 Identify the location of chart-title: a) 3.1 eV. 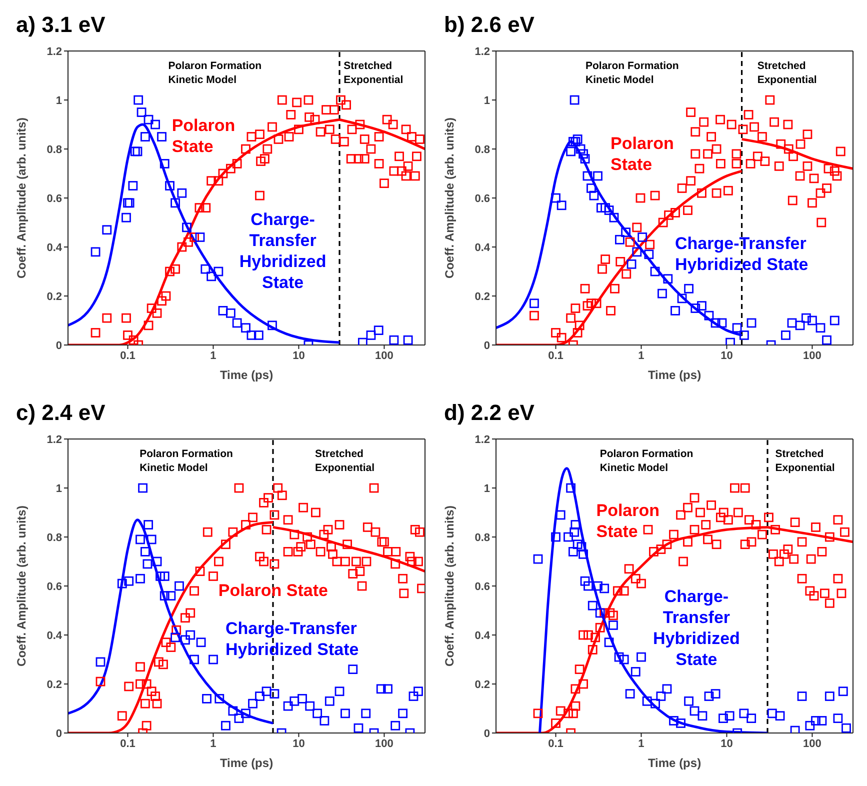
(60, 25).